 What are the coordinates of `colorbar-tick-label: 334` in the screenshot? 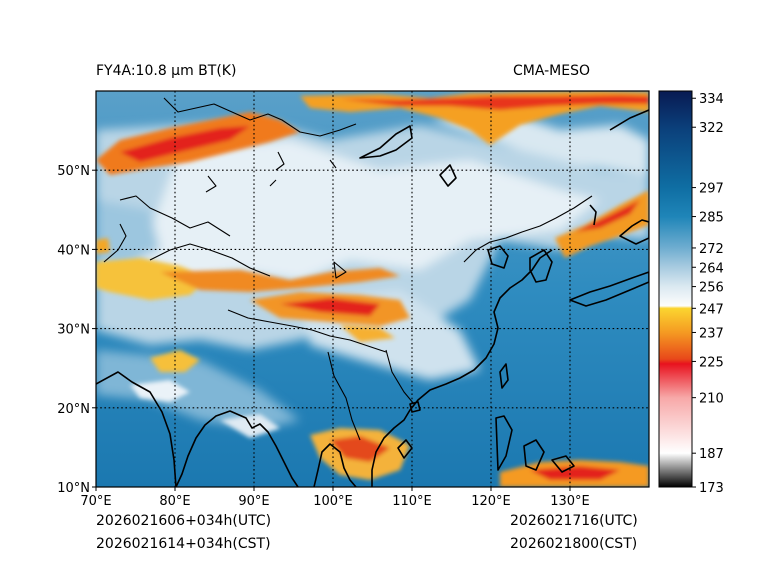 It's located at (711, 99).